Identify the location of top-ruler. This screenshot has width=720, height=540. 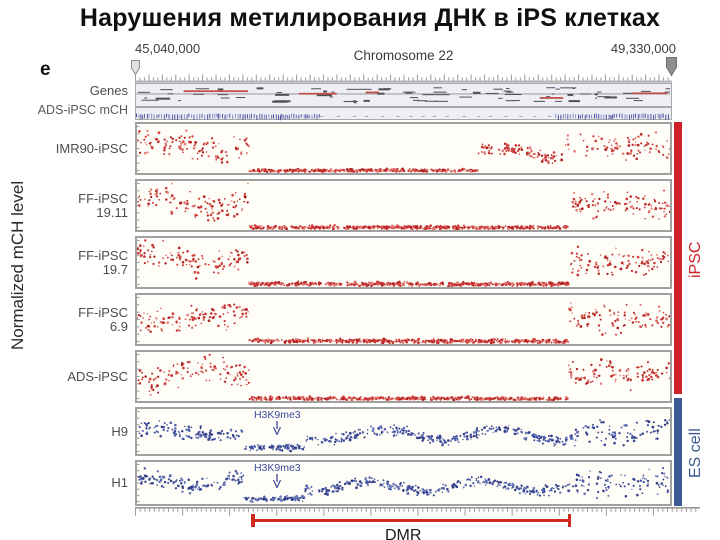
(404, 76).